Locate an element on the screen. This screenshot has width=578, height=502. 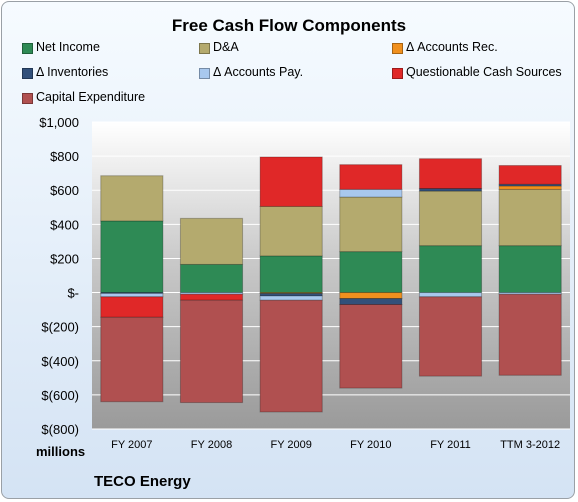
legend-swatch-capital-expenditure is located at coordinates (27, 98).